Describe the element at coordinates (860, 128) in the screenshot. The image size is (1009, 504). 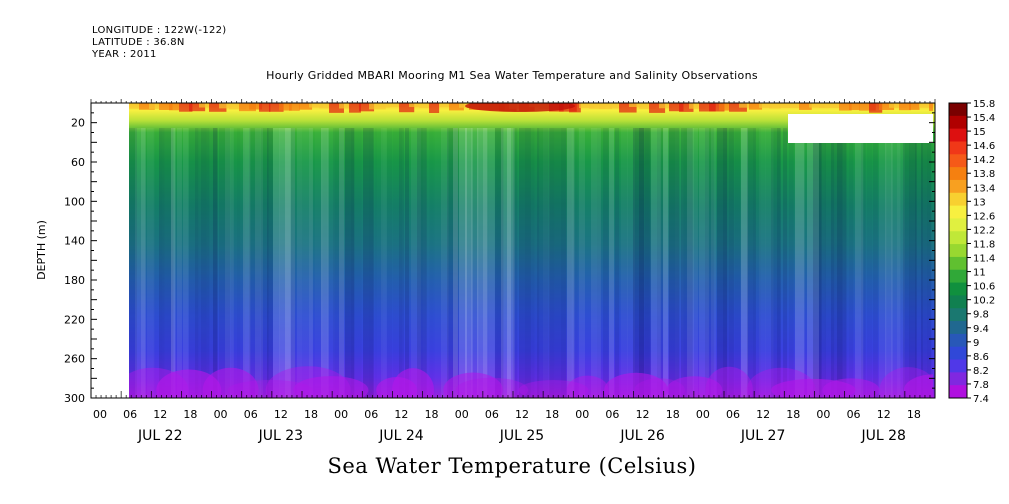
I see `missing-data-region` at that location.